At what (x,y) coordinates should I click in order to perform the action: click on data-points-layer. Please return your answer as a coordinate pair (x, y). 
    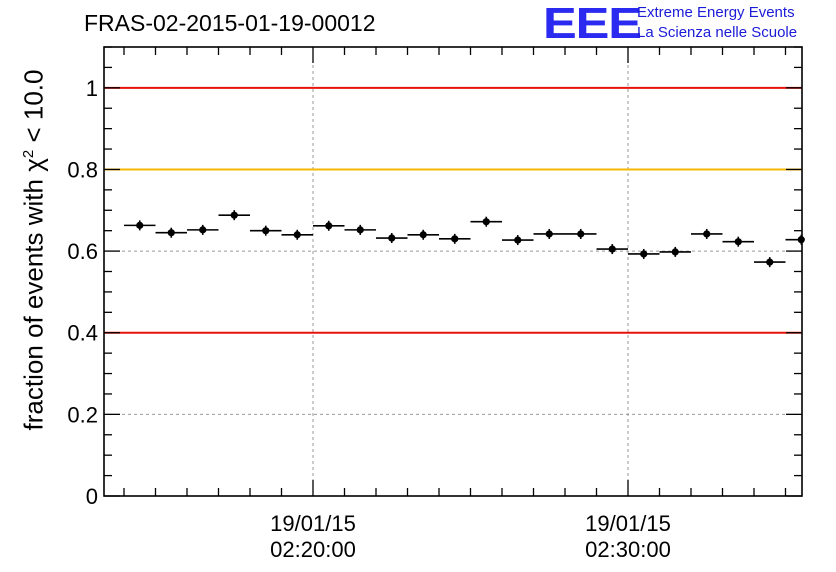
    Looking at the image, I should click on (464, 239).